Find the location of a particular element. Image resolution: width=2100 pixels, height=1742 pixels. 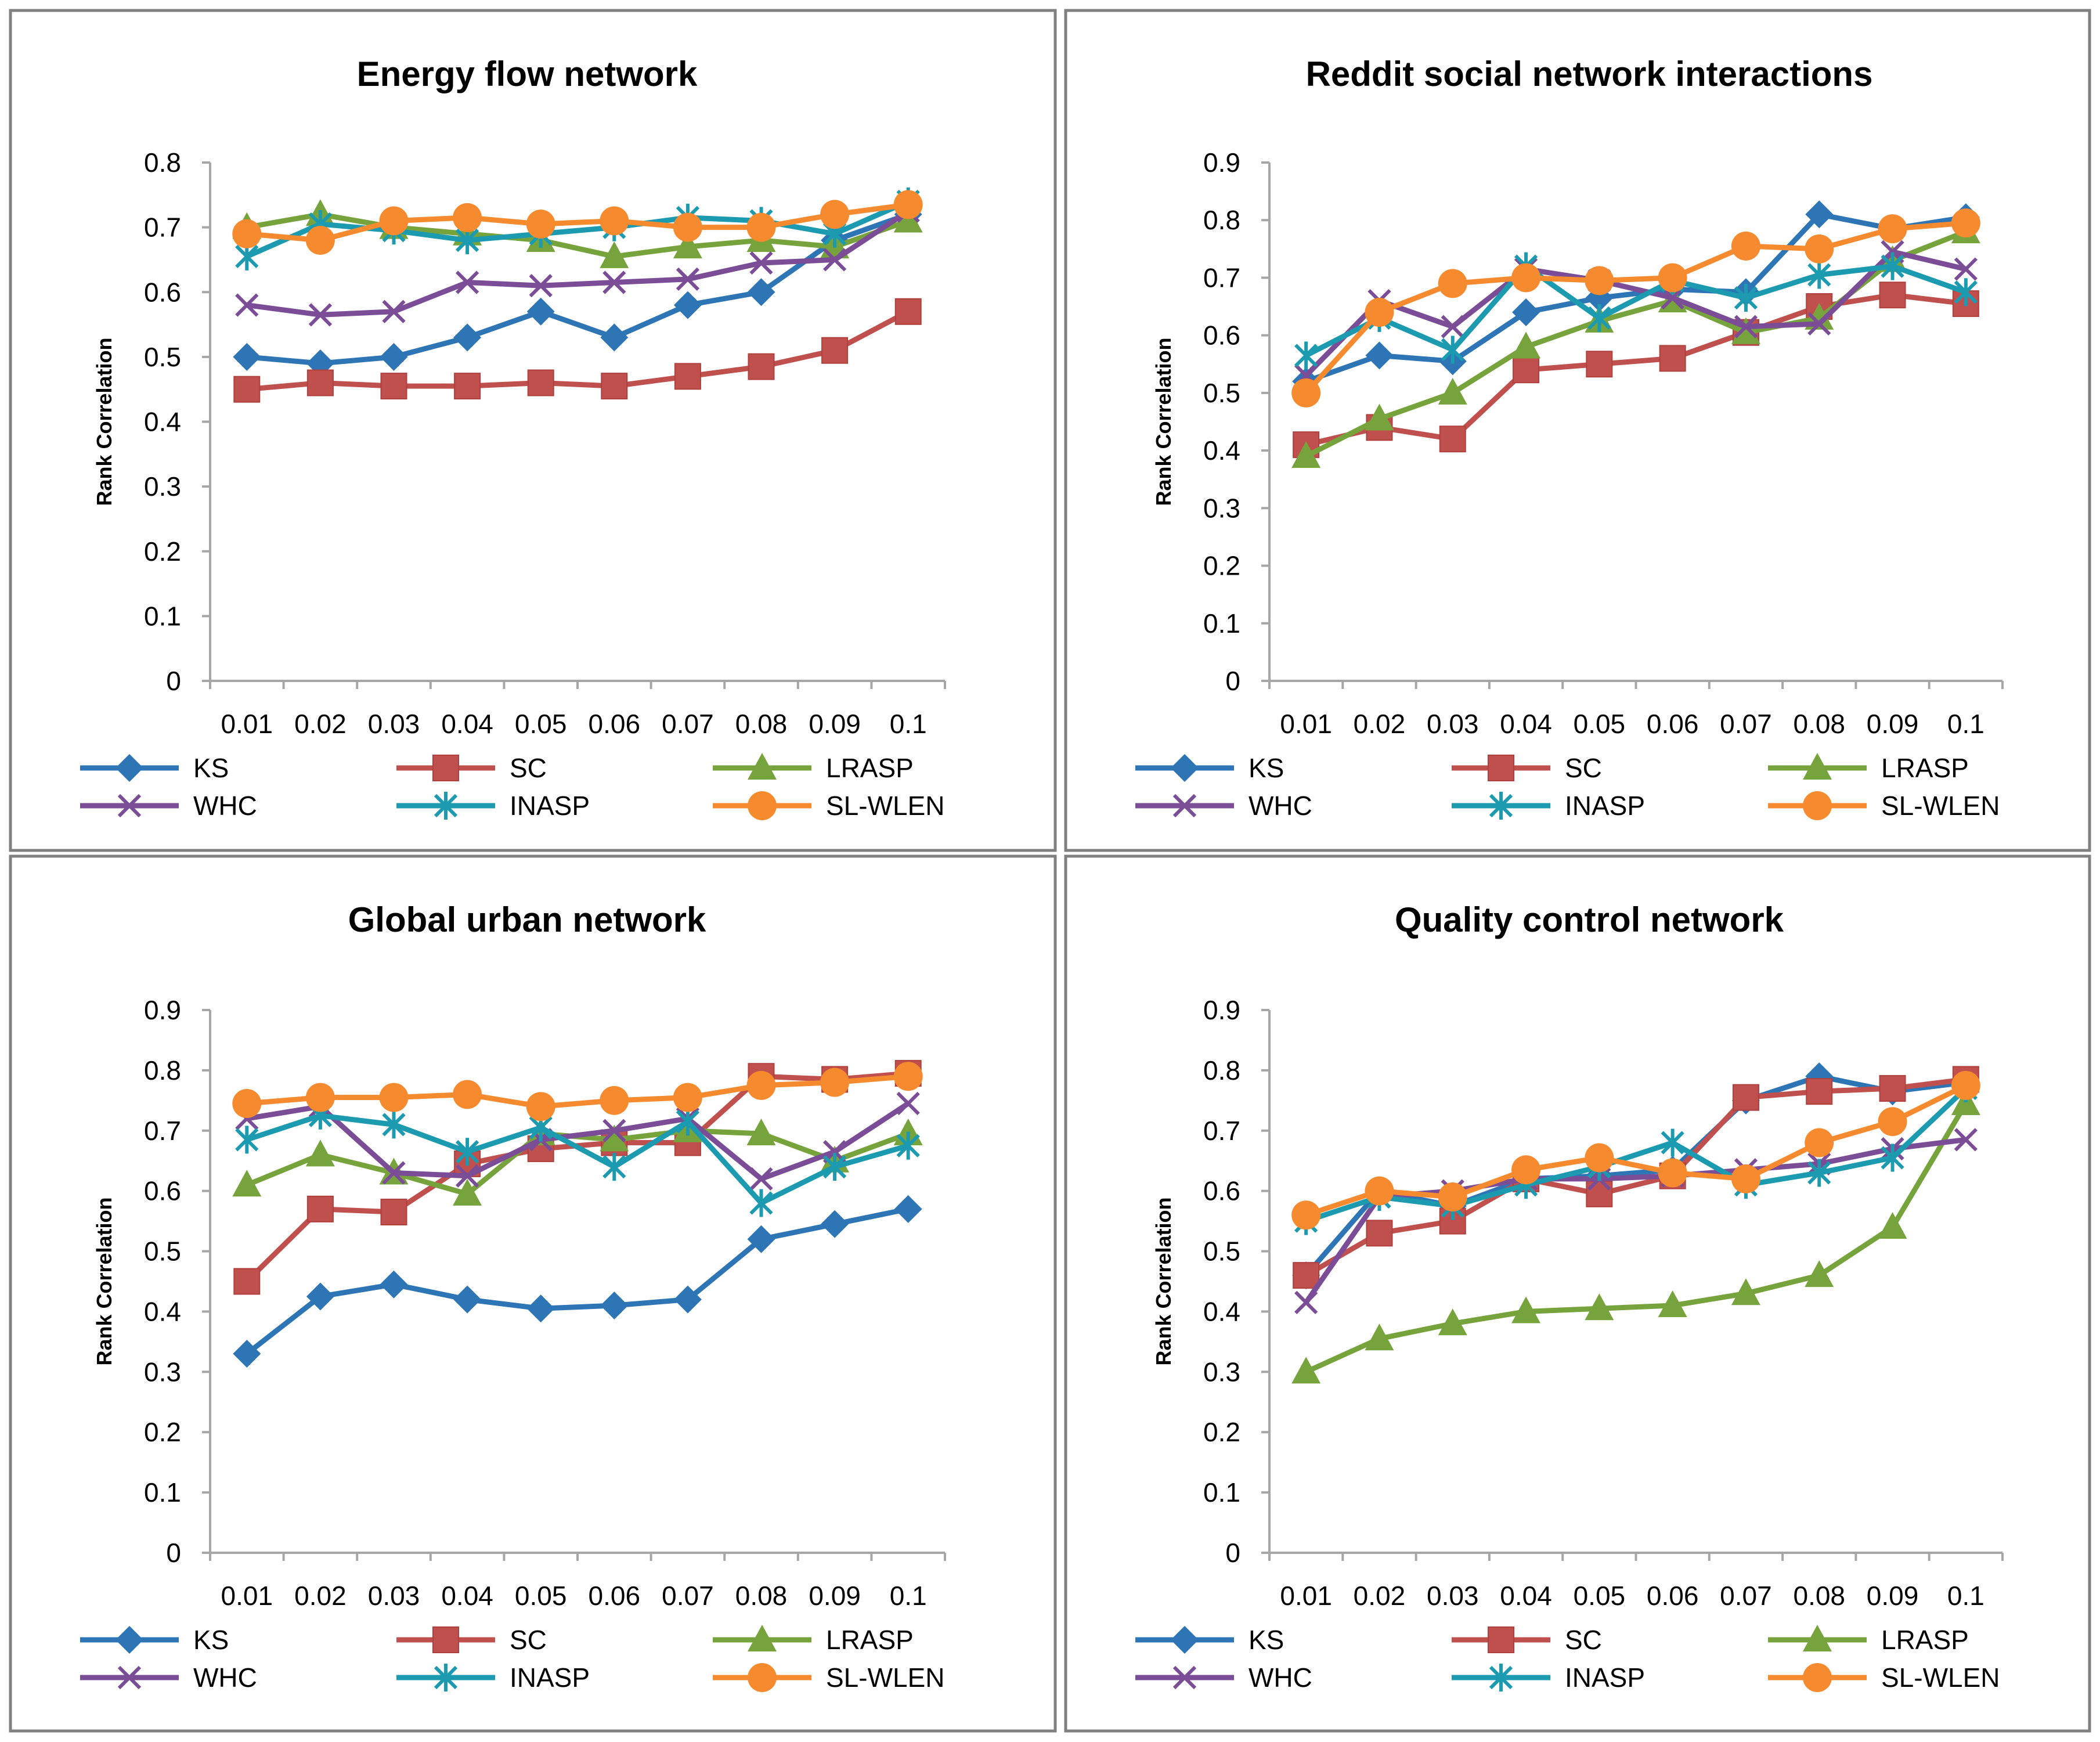

y-tick-label: 0.6 is located at coordinates (162, 1191).